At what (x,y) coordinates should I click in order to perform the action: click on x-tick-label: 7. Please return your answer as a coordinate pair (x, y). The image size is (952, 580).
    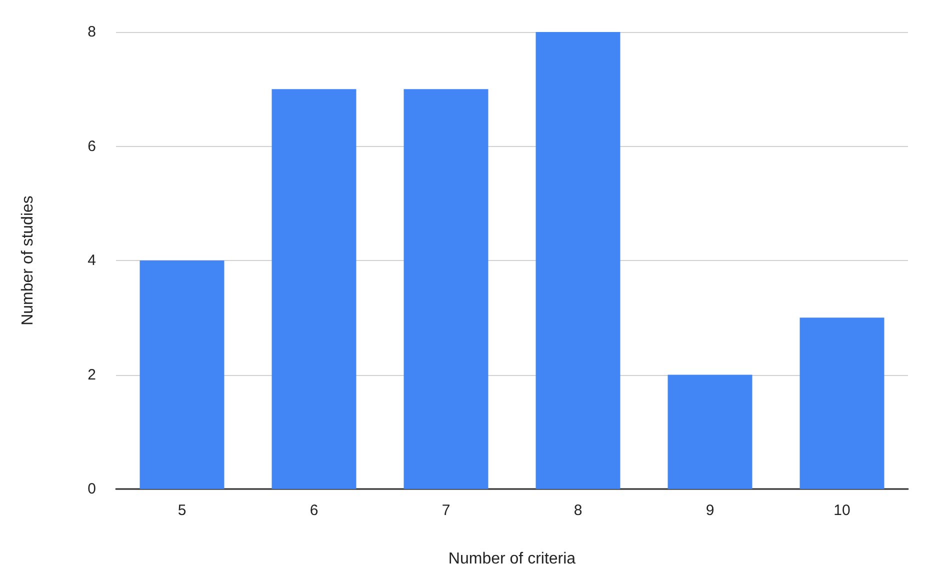
    Looking at the image, I should click on (446, 510).